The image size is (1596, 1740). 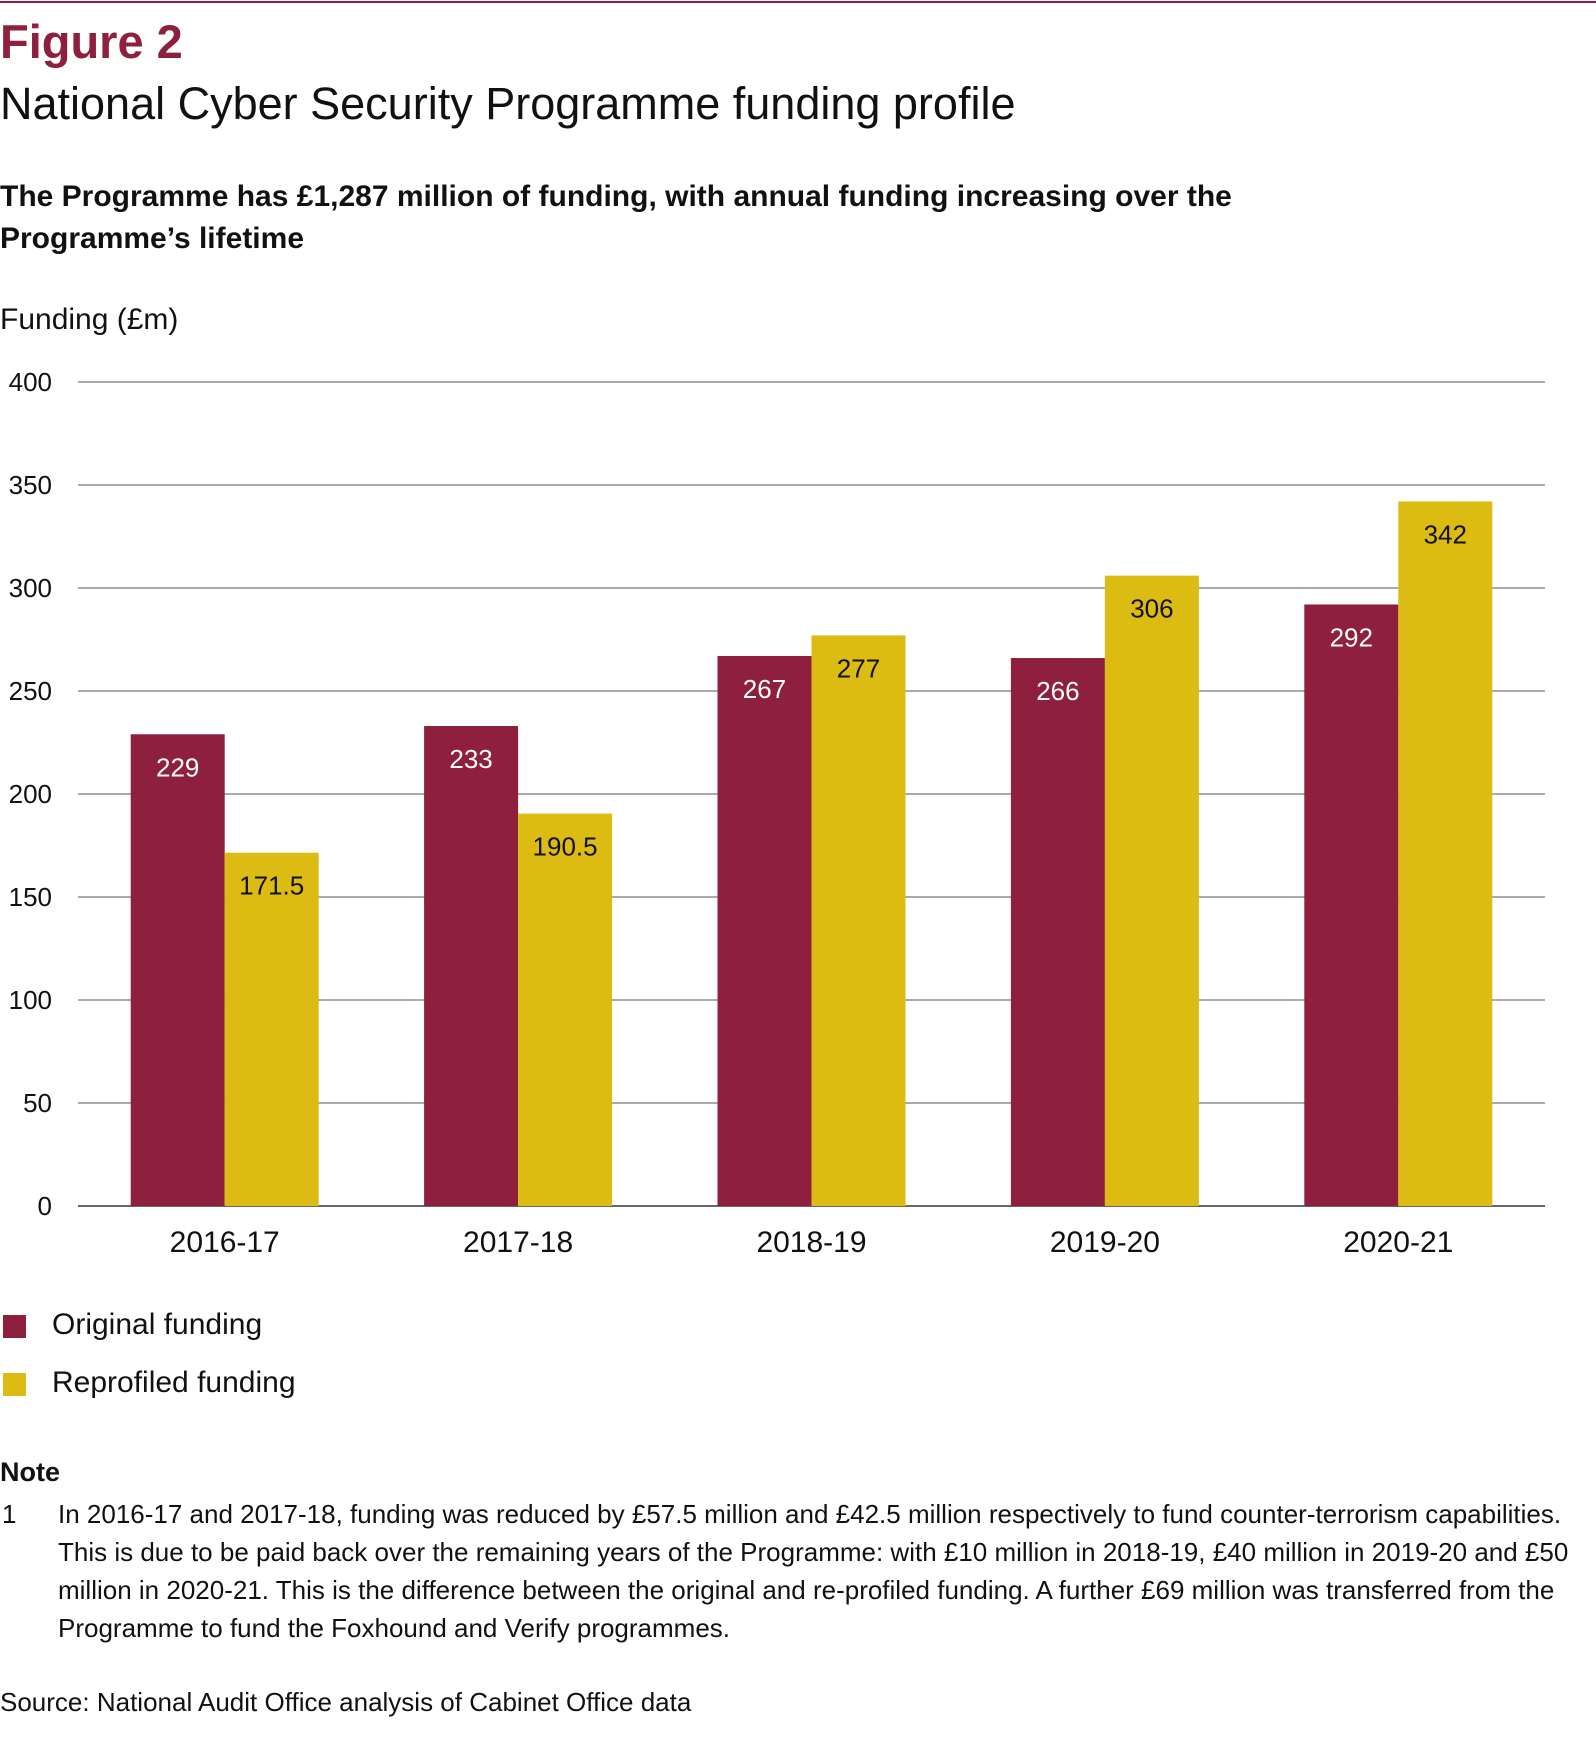 What do you see at coordinates (91, 41) in the screenshot?
I see `figure-label: Figure 2` at bounding box center [91, 41].